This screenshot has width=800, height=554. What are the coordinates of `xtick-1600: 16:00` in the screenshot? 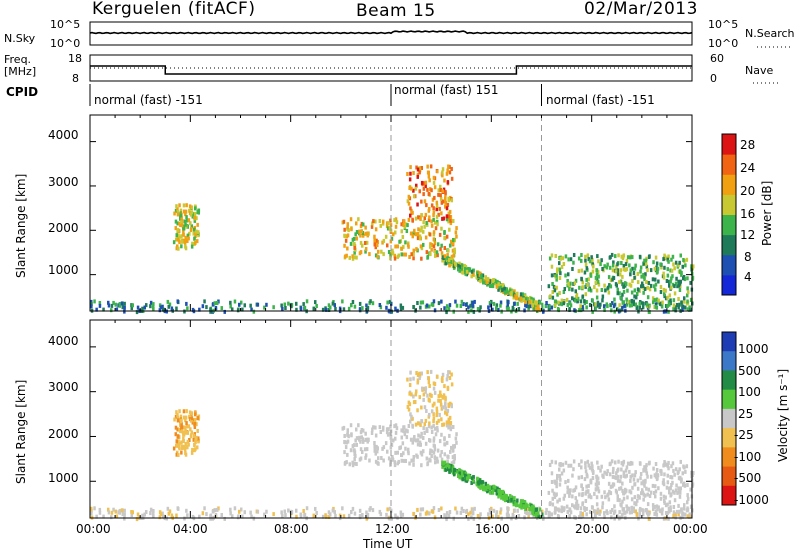 It's located at (492, 529).